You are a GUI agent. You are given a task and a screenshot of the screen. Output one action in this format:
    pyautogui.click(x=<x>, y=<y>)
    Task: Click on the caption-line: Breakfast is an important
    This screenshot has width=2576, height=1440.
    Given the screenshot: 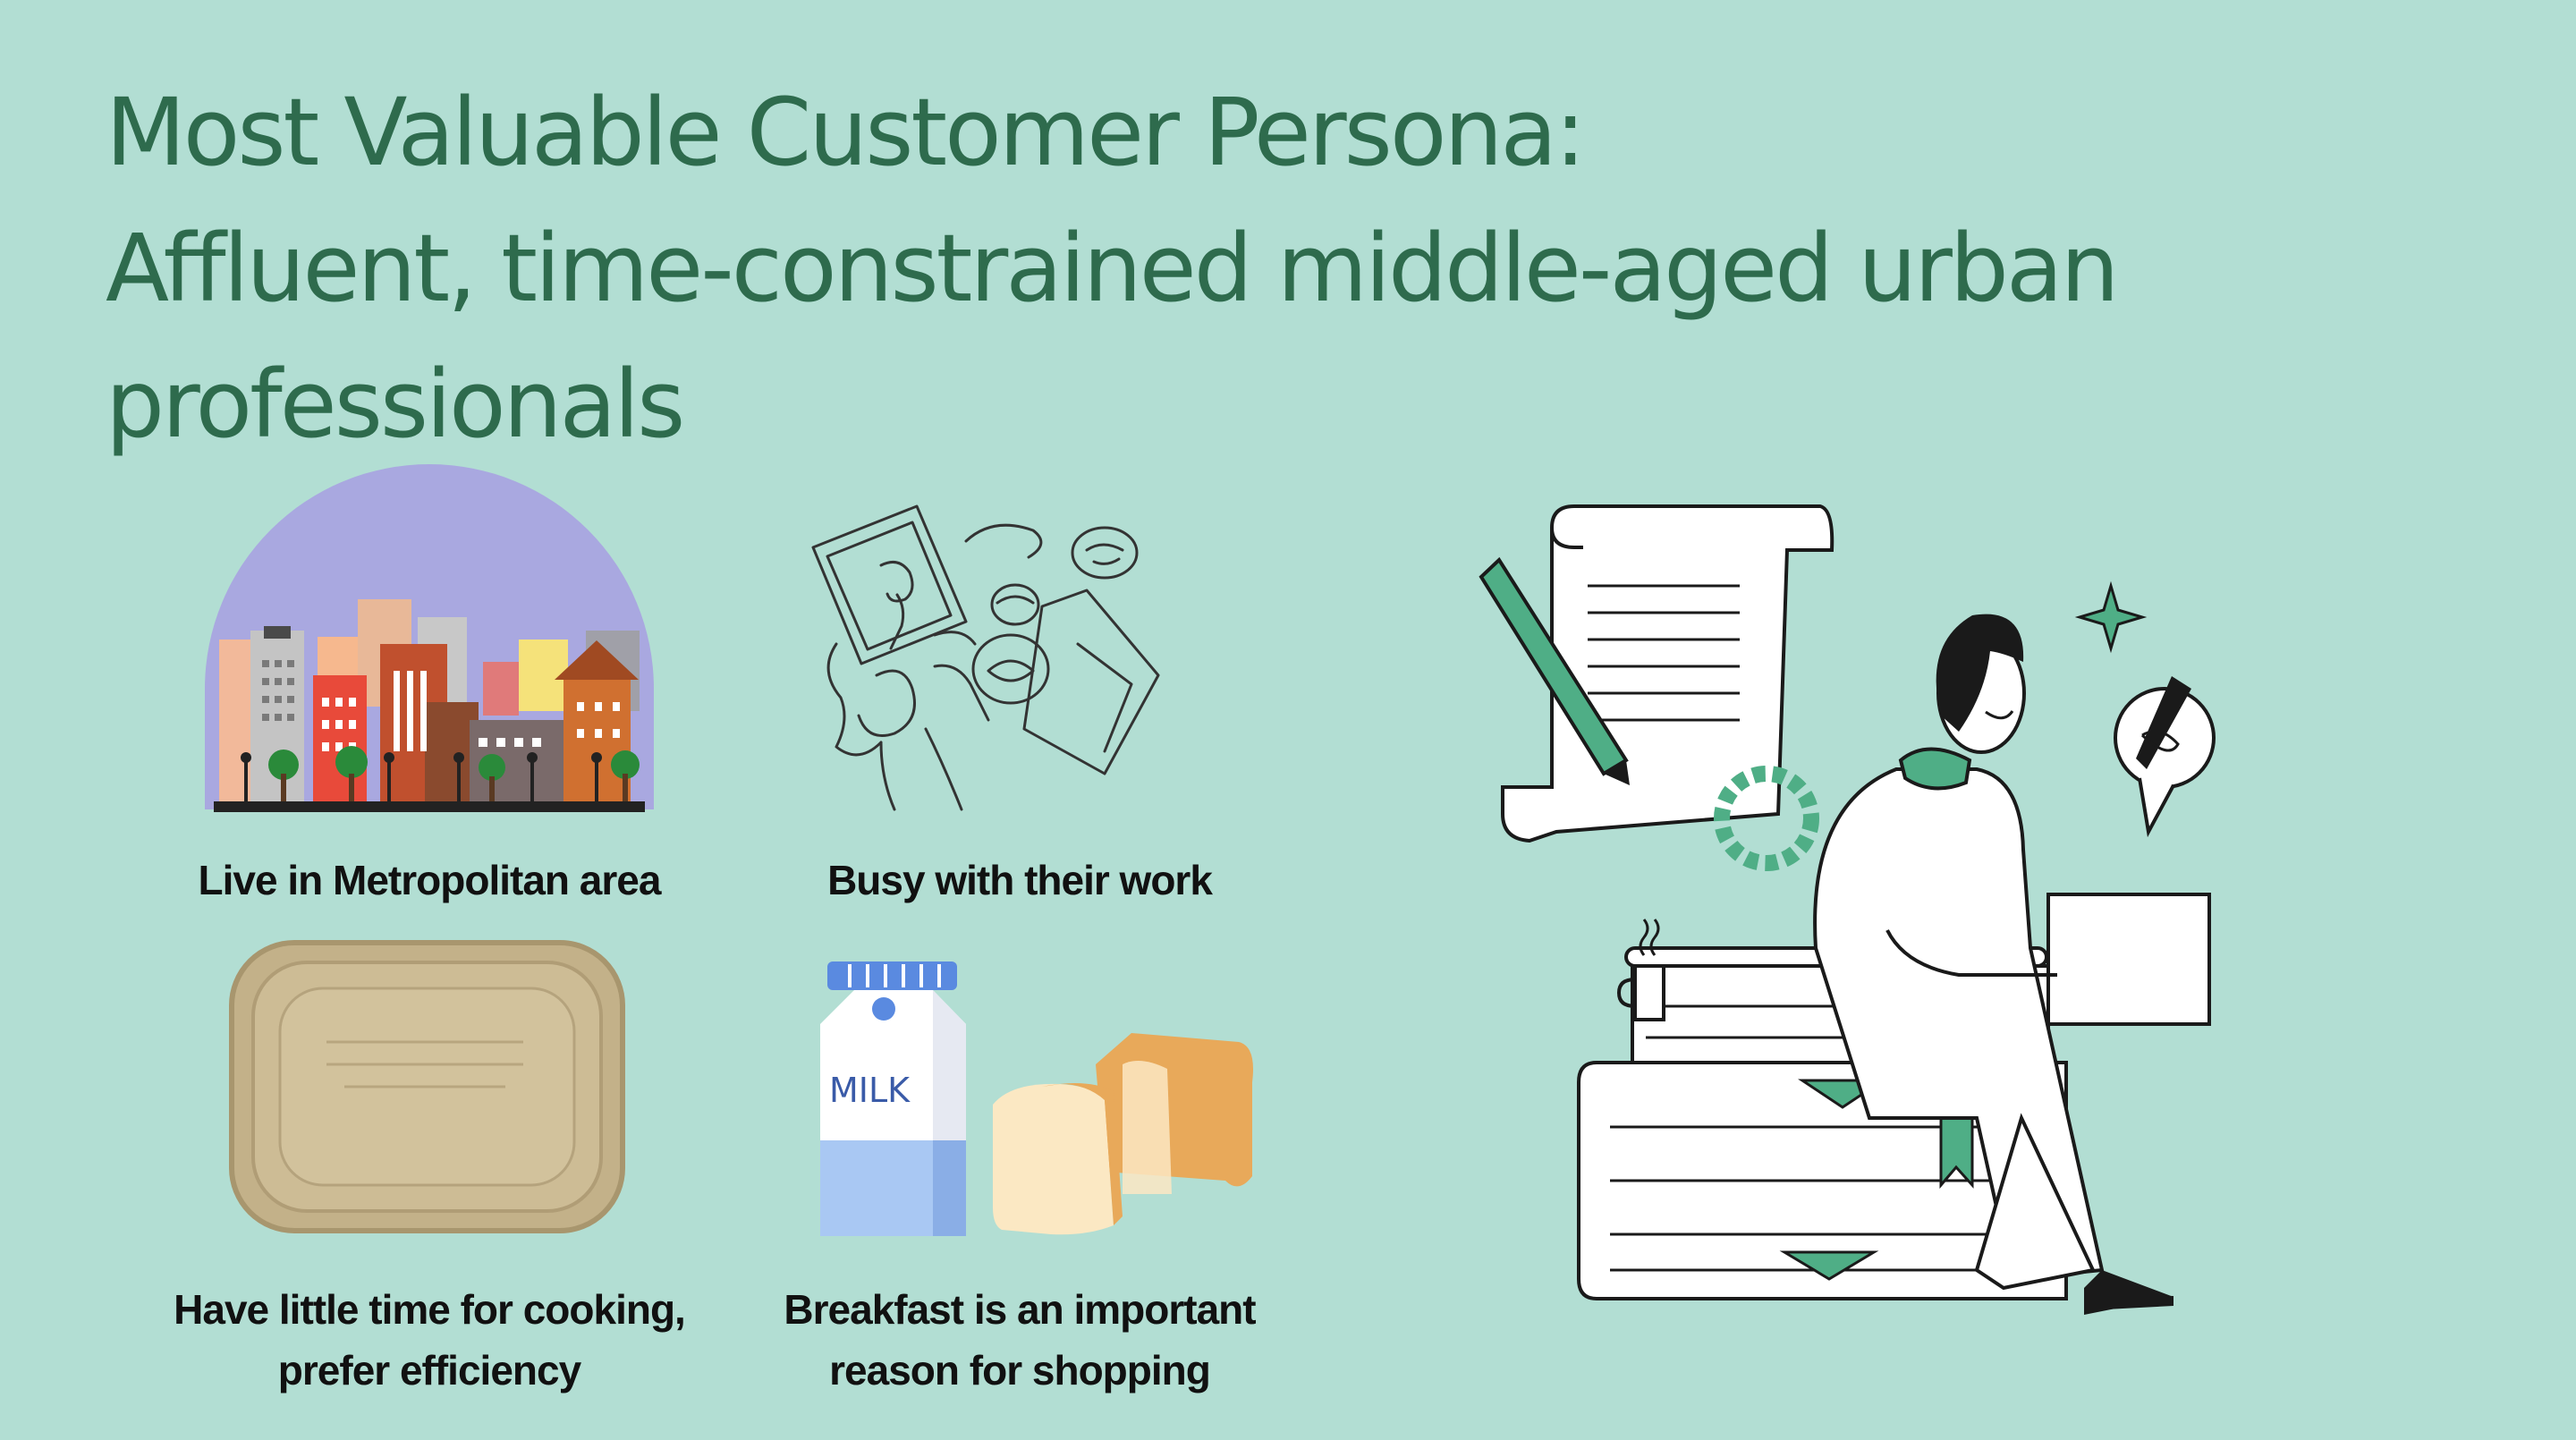 What is the action you would take?
    pyautogui.click(x=1020, y=1309)
    